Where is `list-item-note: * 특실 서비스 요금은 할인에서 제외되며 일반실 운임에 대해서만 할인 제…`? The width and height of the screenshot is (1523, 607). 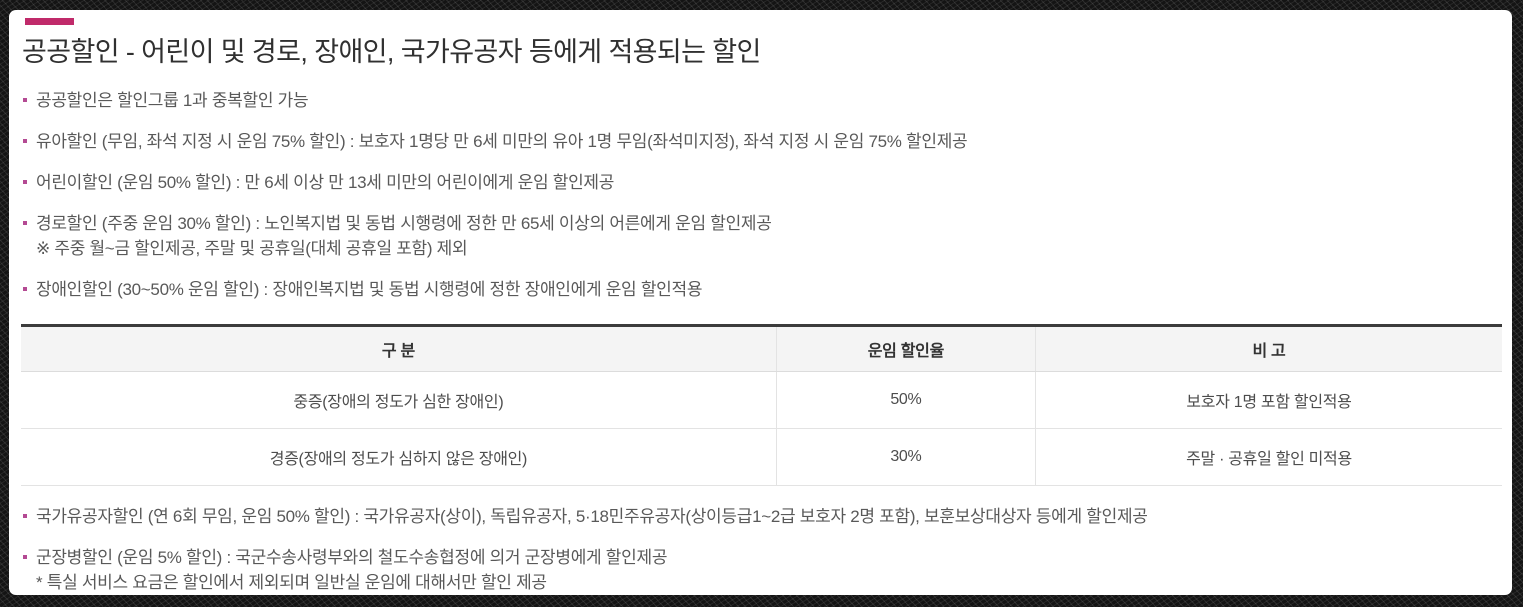 list-item-note: * 특실 서비스 요금은 할인에서 제외되며 일반실 운임에 대해서만 할인 제… is located at coordinates (291, 582).